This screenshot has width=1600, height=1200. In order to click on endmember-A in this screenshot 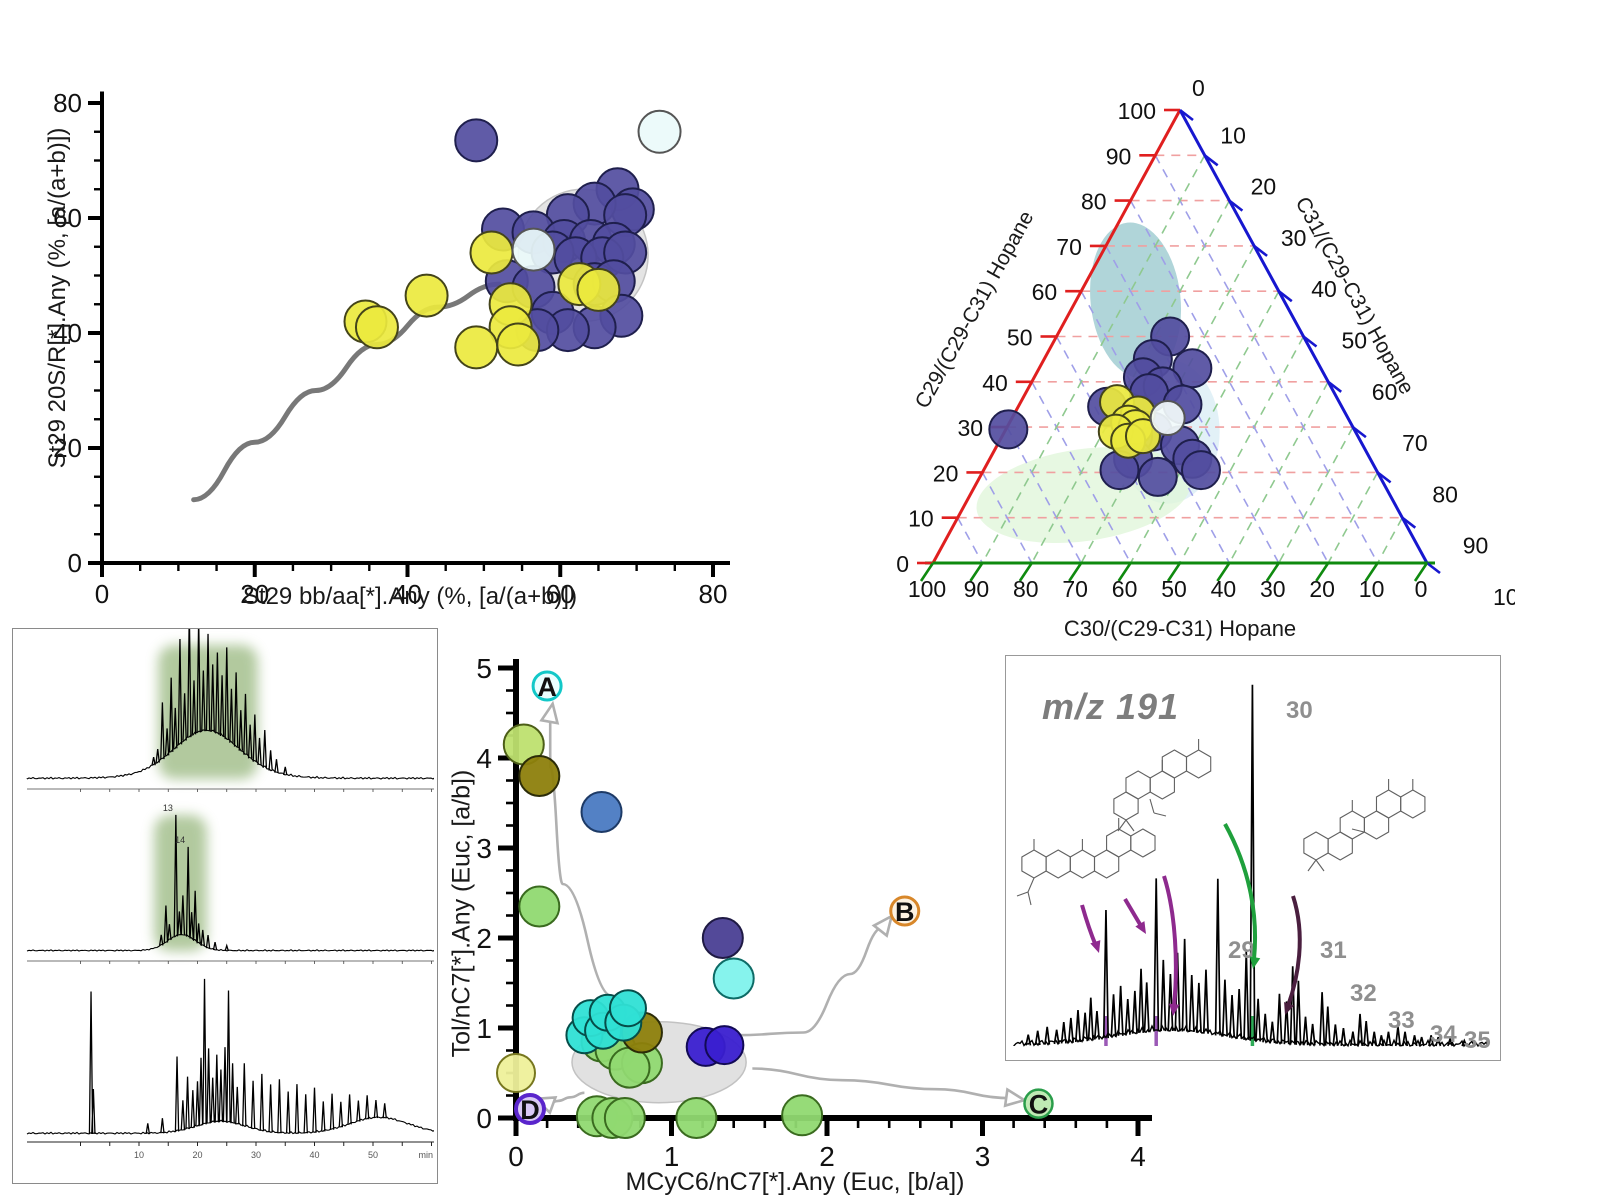, I will do `click(547, 686)`.